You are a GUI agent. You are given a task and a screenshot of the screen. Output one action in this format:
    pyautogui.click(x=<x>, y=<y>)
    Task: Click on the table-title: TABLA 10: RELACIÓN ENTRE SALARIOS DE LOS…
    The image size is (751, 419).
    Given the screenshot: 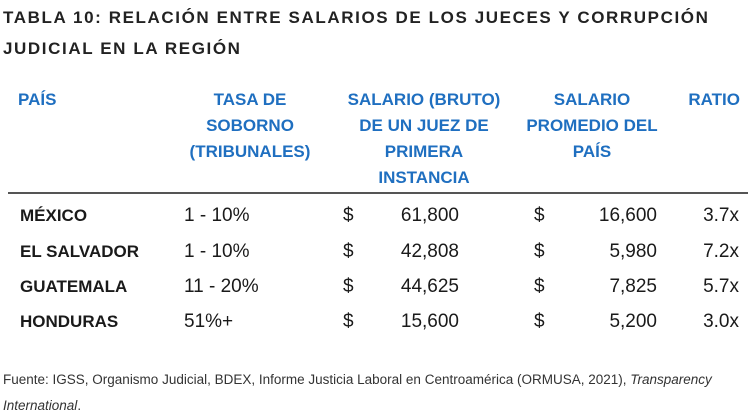 What is the action you would take?
    pyautogui.click(x=356, y=33)
    